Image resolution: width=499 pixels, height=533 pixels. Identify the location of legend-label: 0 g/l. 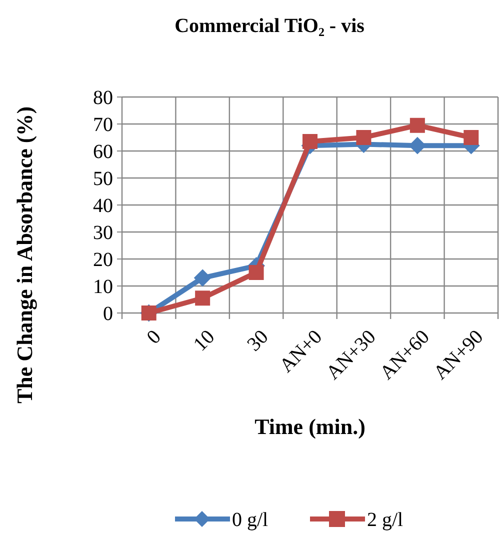
(250, 520).